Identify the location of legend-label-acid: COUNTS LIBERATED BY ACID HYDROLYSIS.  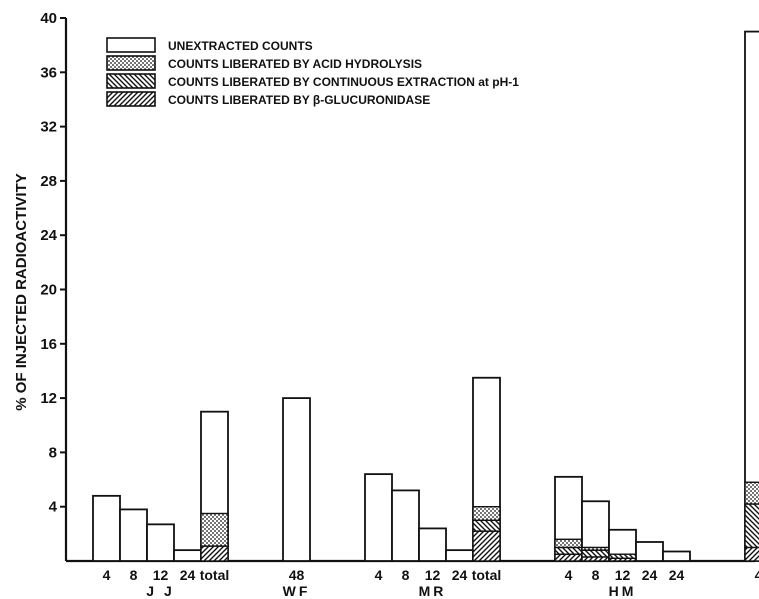
(295, 64).